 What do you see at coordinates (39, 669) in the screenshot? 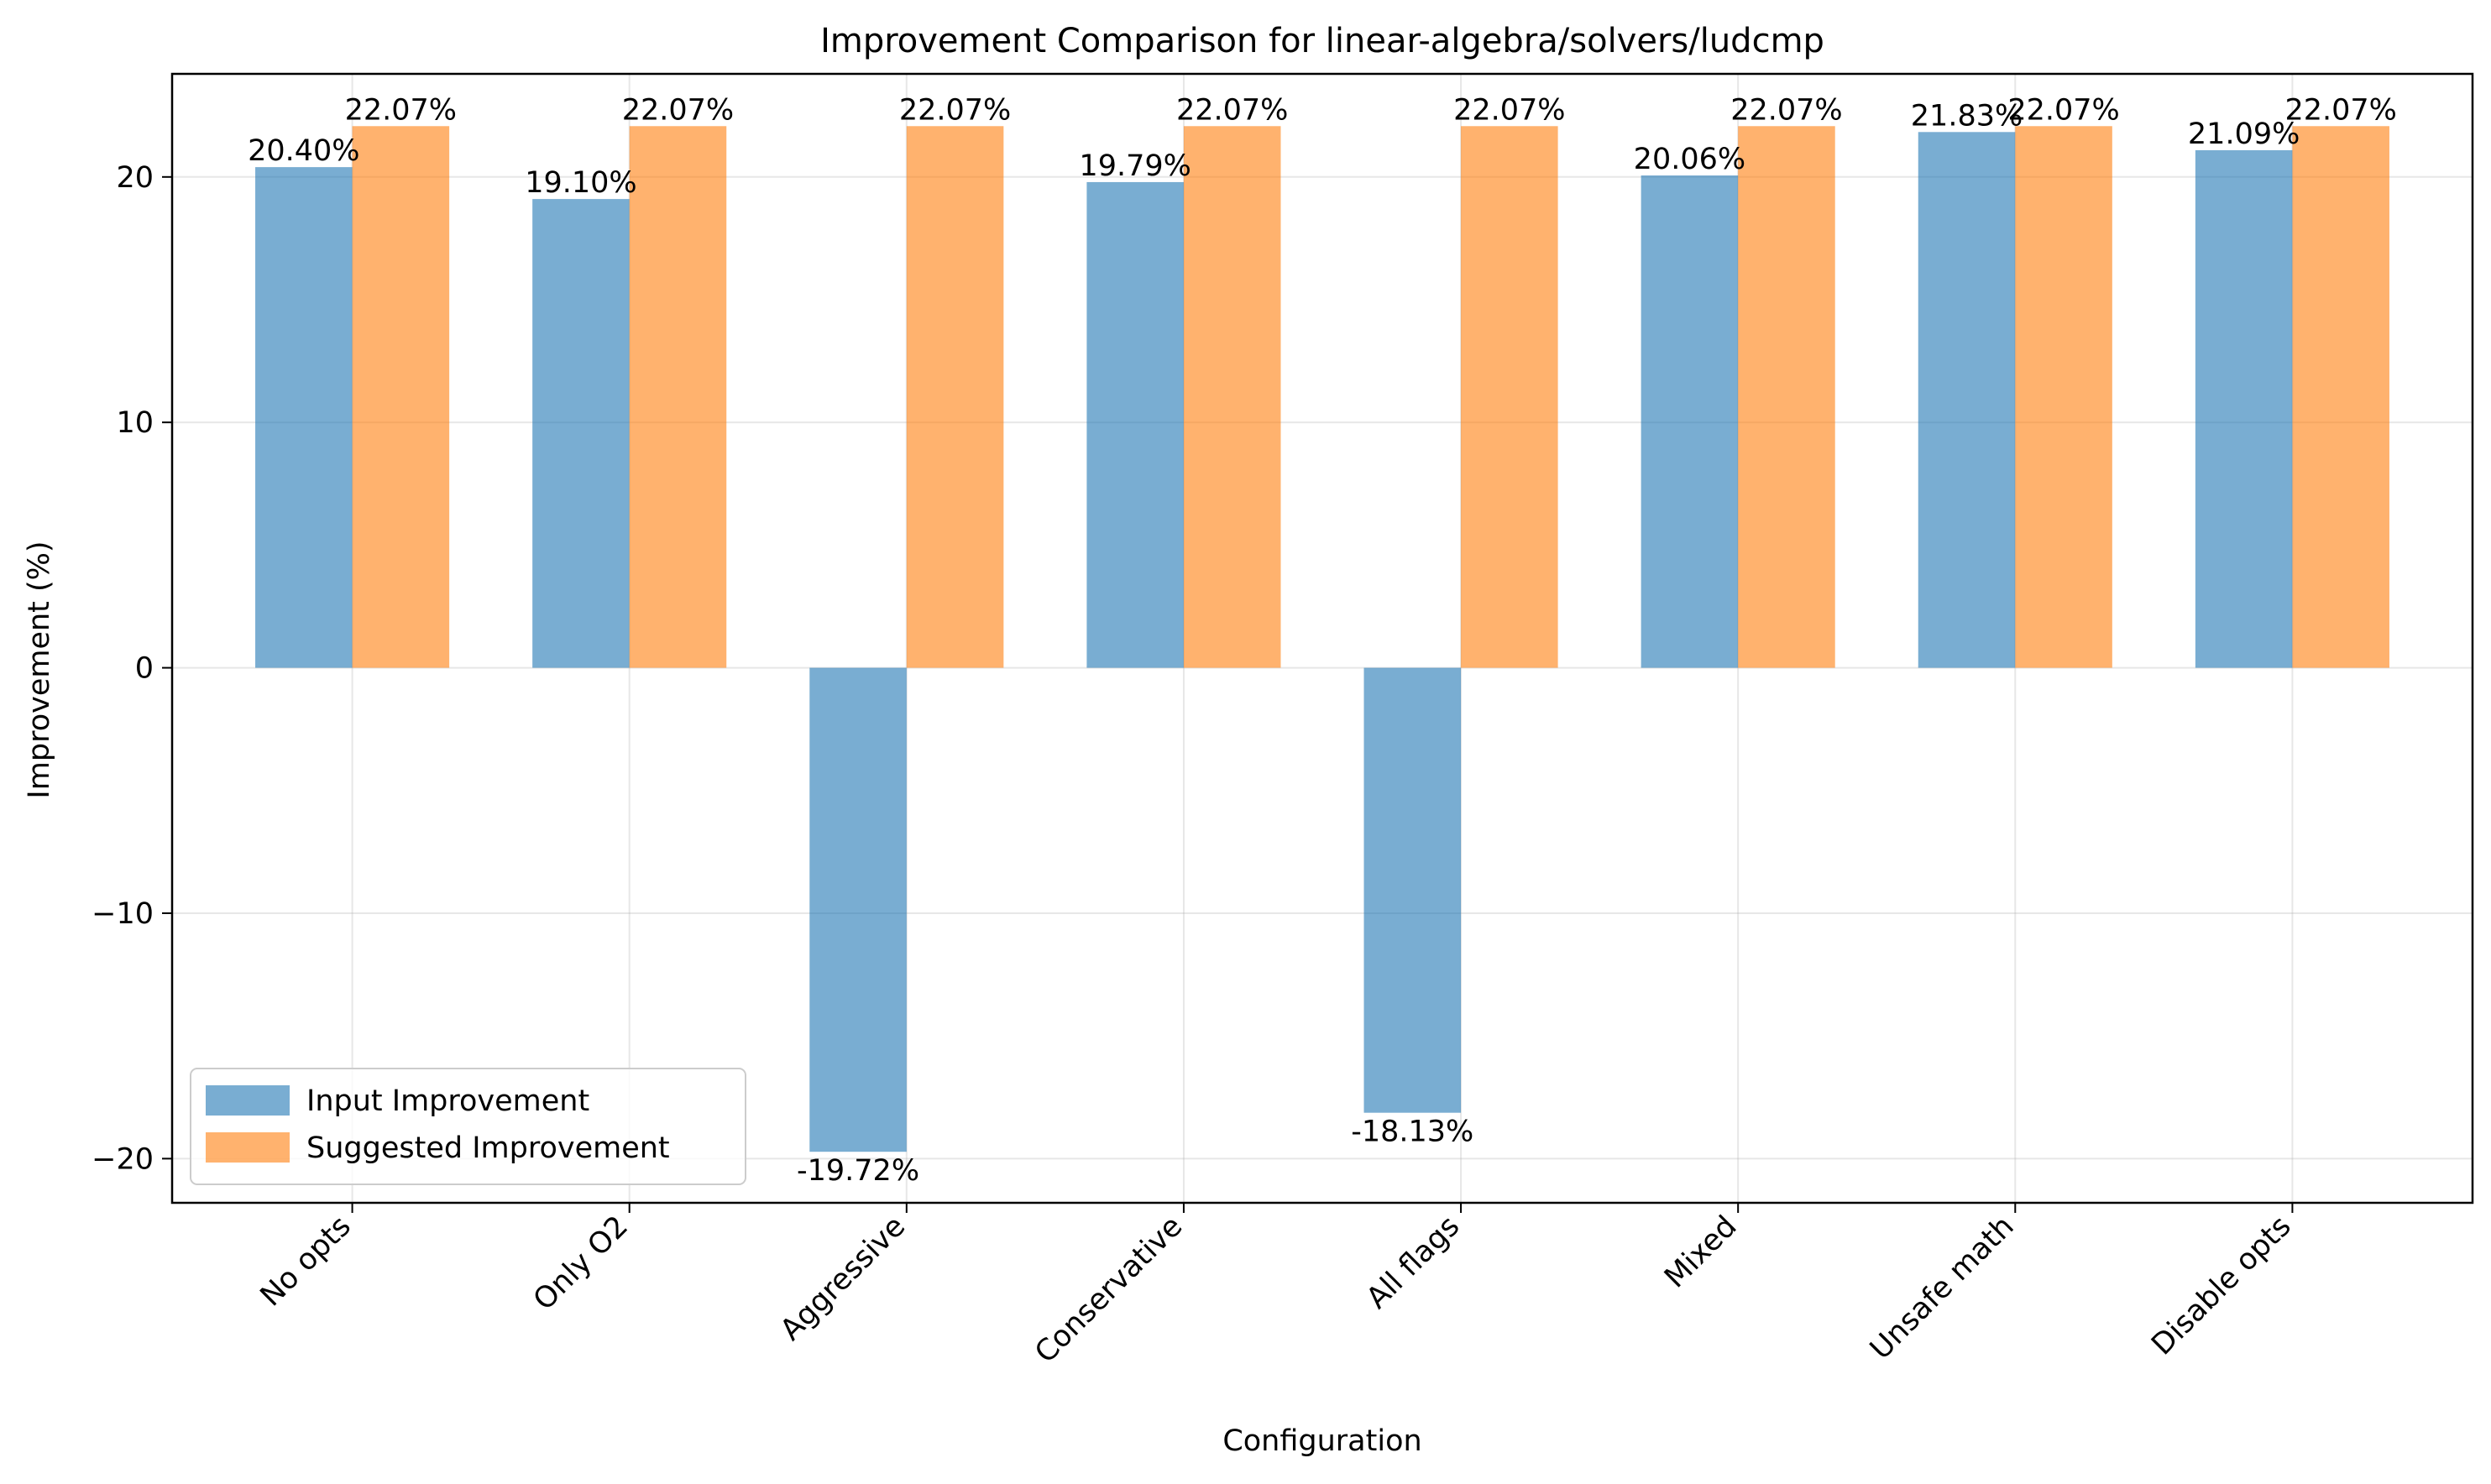
I see `y-axis-label: Improvement (%)` at bounding box center [39, 669].